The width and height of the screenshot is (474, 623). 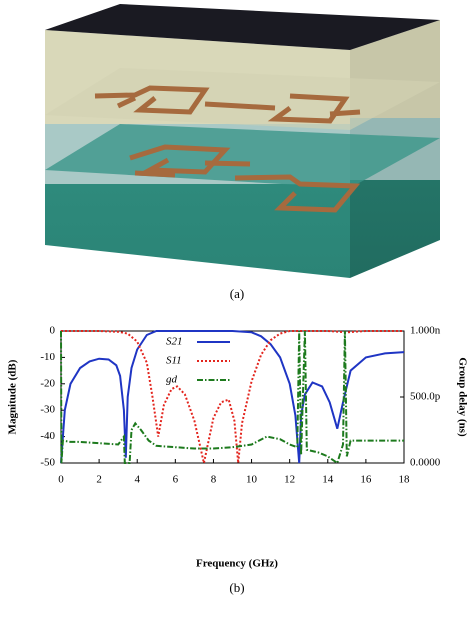 What do you see at coordinates (425, 331) in the screenshot?
I see `y2-tick-label: 1.000n` at bounding box center [425, 331].